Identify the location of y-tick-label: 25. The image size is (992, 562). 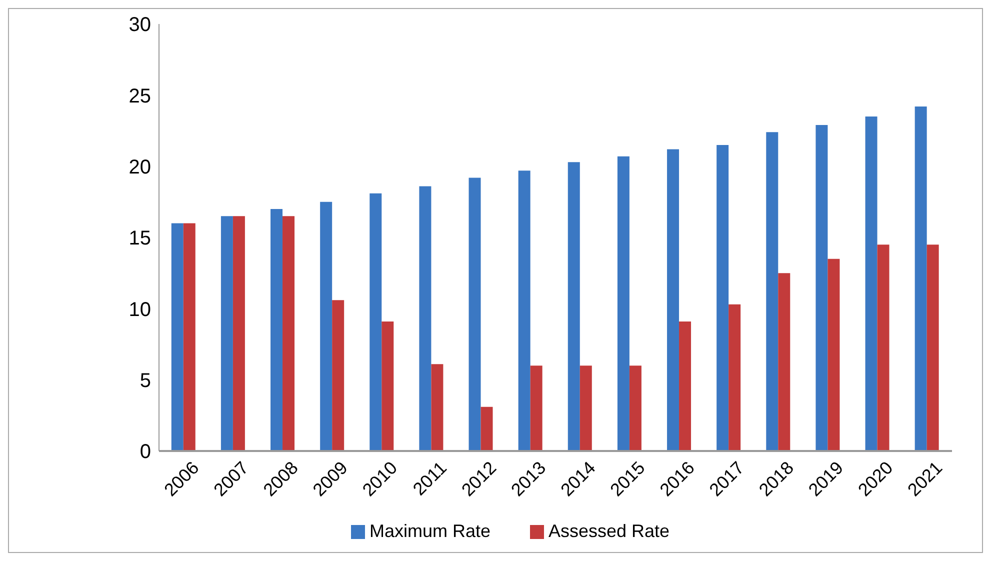
(139, 96).